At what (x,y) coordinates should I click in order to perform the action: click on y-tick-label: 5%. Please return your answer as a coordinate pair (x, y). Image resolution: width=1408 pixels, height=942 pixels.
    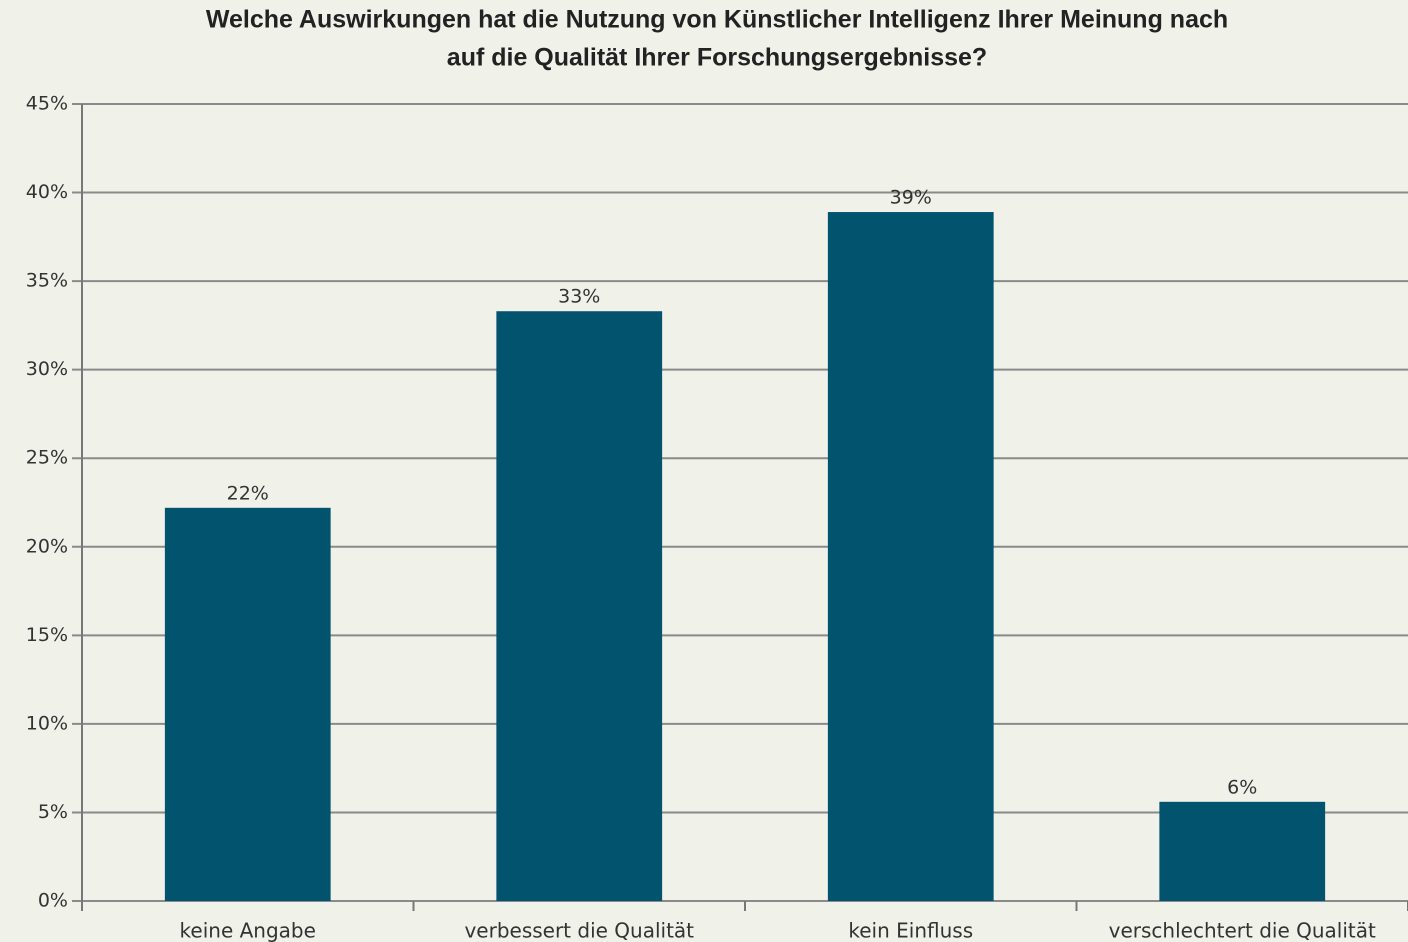
    Looking at the image, I should click on (53, 812).